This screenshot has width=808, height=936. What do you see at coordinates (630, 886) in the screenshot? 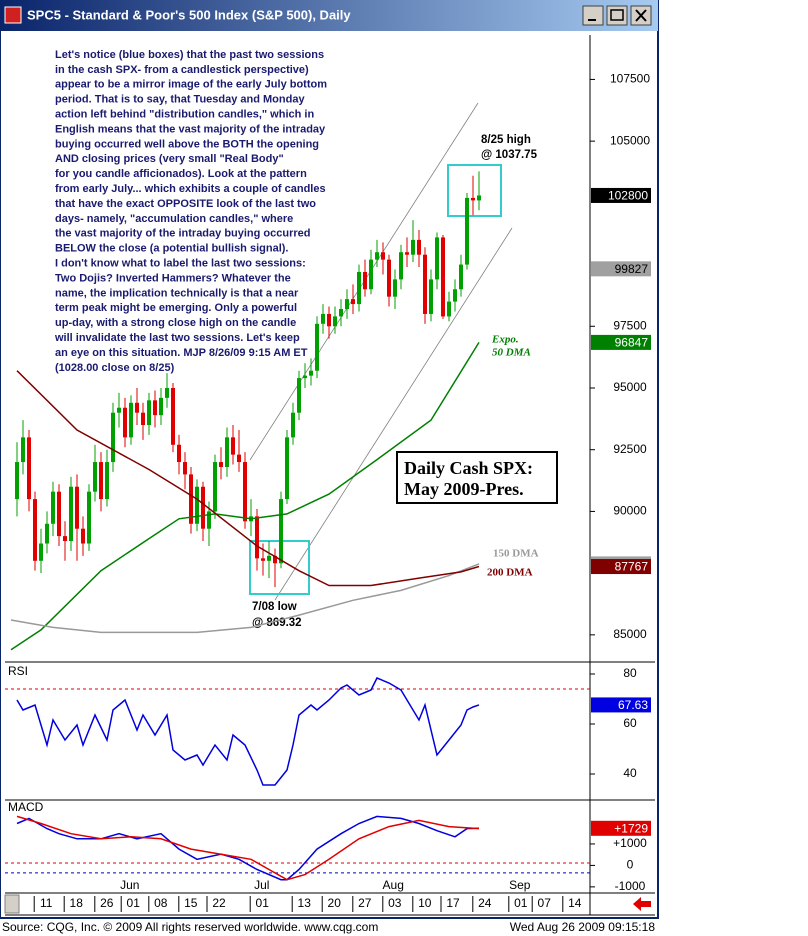
I see `y-tick-label: -1000` at bounding box center [630, 886].